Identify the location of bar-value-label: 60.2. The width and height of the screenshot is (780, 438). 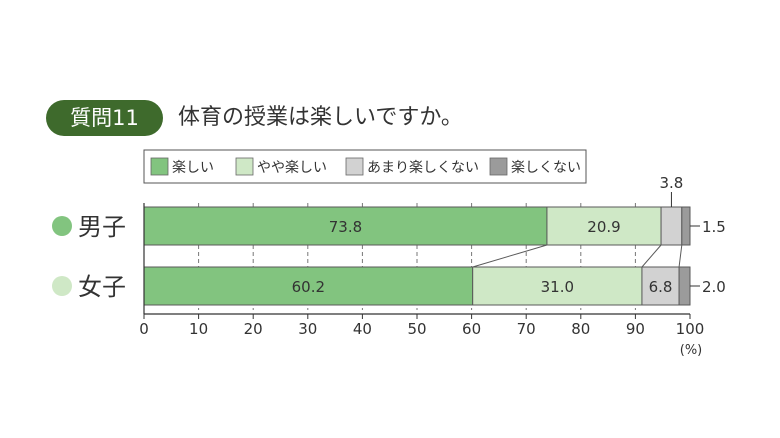
(308, 287).